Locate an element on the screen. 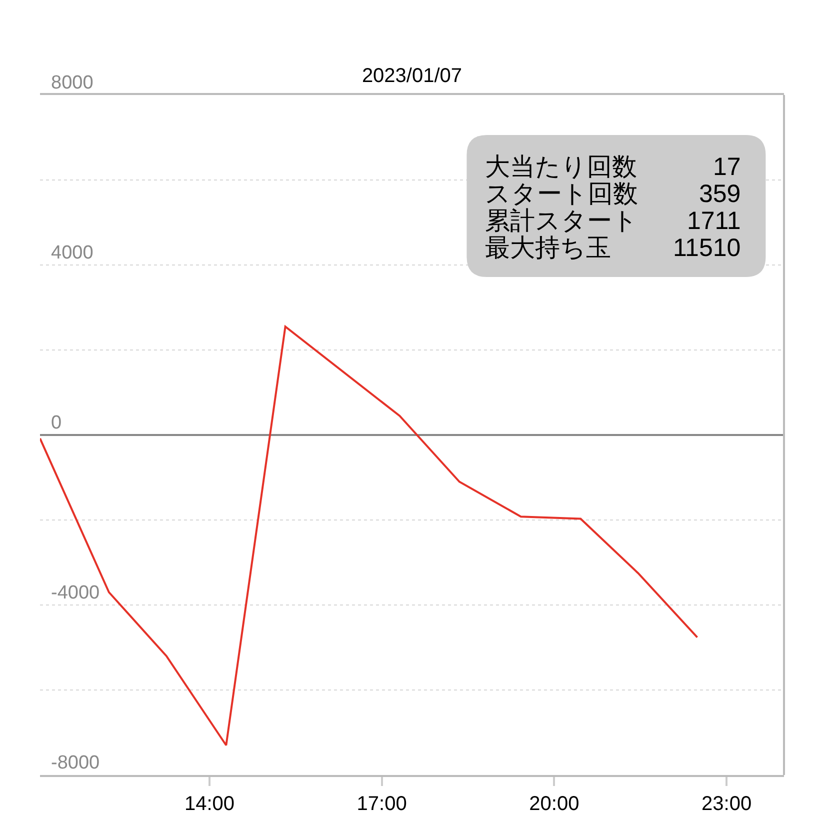 This screenshot has height=839, width=828. y-tick-label: 4000 is located at coordinates (72, 253).